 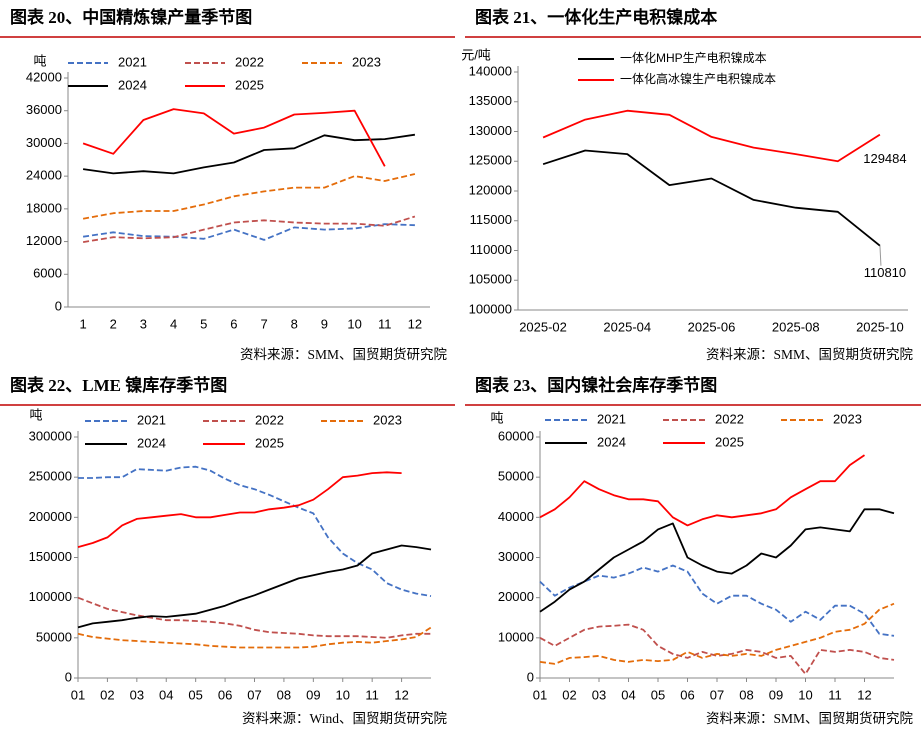 I want to click on x-tick-label: 2025-08, so click(x=796, y=326).